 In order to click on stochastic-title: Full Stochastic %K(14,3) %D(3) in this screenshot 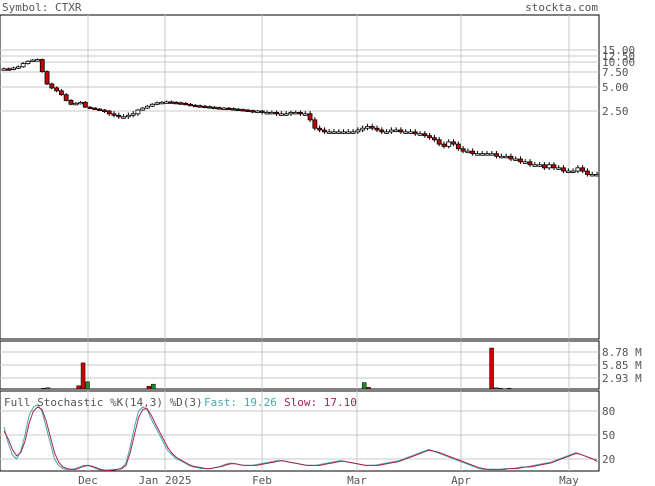, I will do `click(103, 402)`.